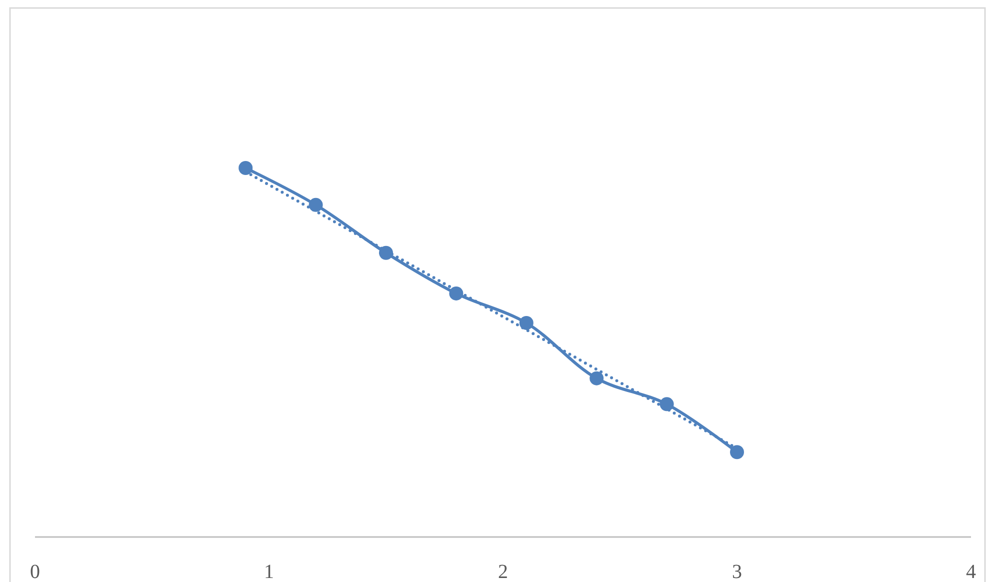  I want to click on x-tick-label: 1, so click(269, 571).